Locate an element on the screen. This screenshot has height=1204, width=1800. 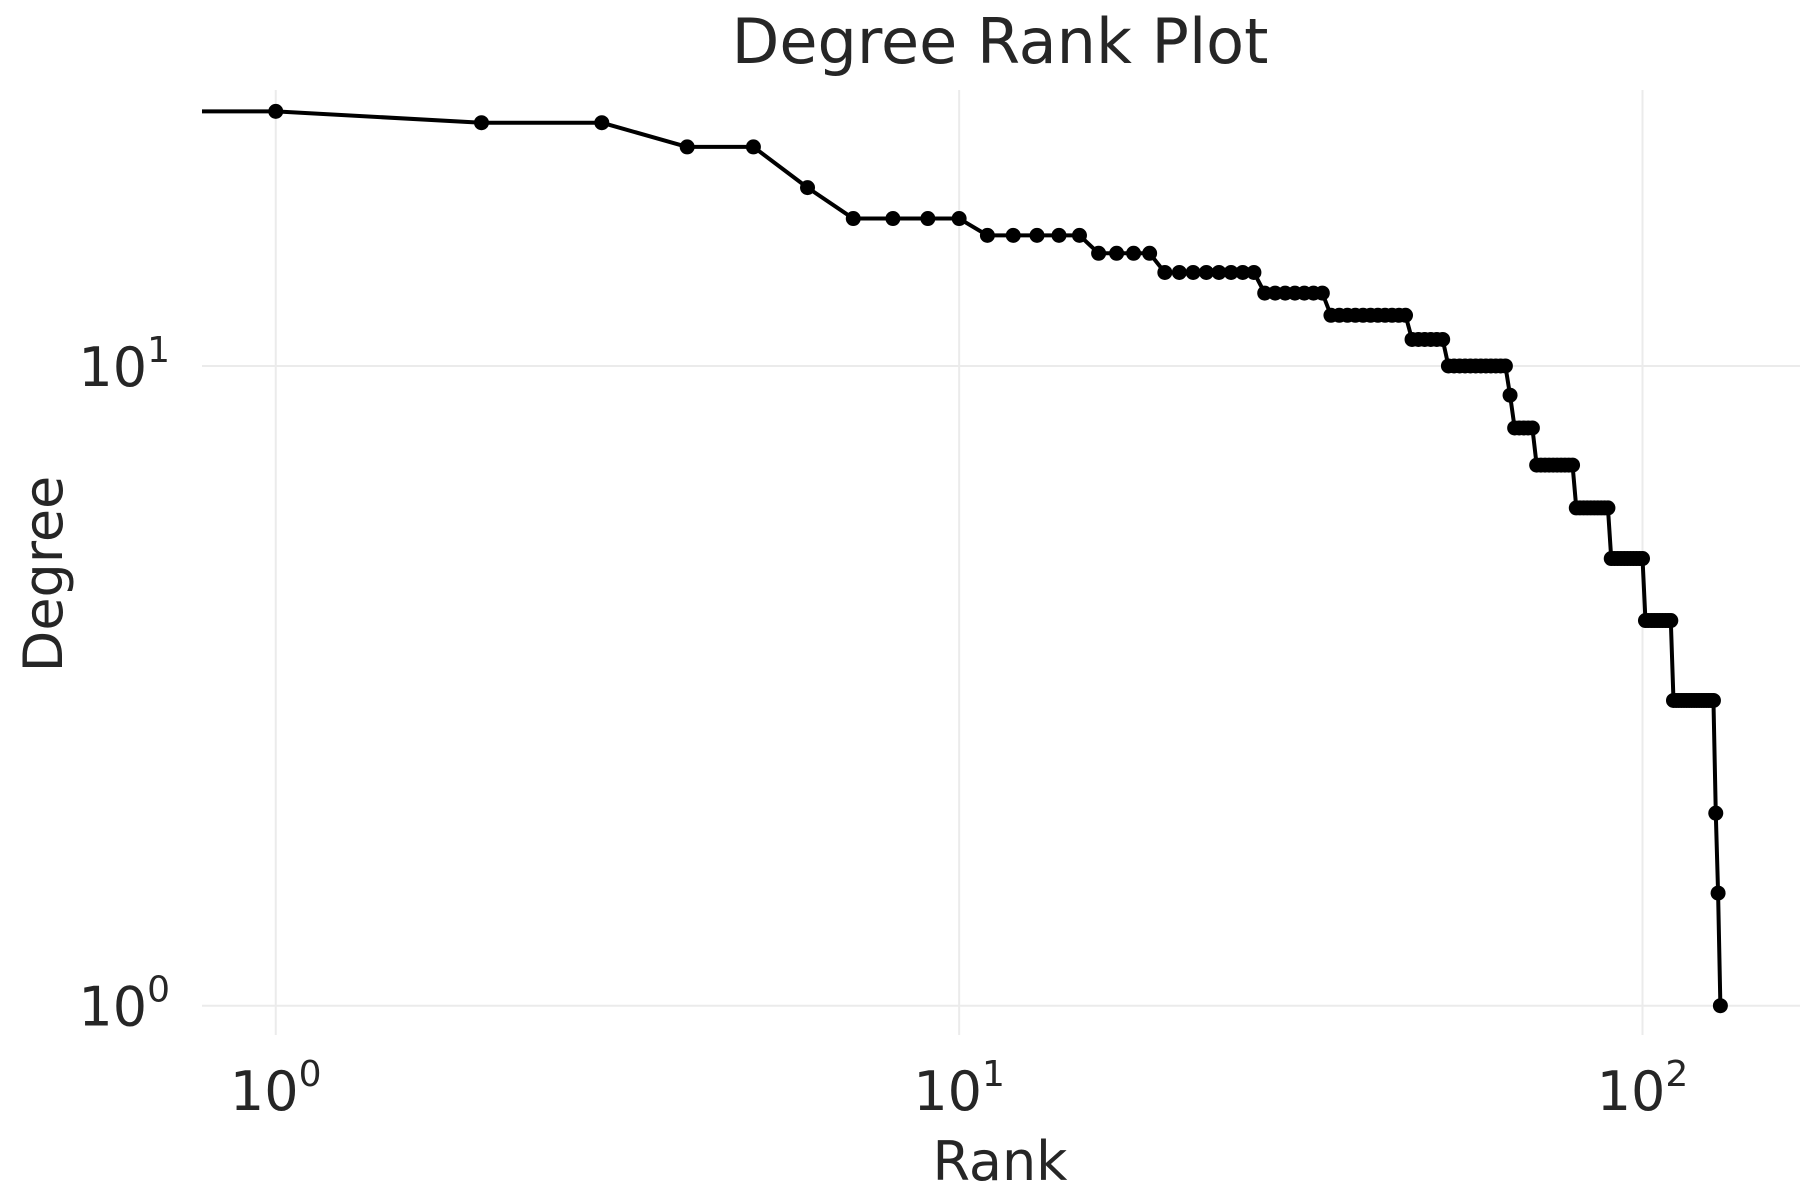
chart-title: Degree Rank Plot is located at coordinates (1000, 41).